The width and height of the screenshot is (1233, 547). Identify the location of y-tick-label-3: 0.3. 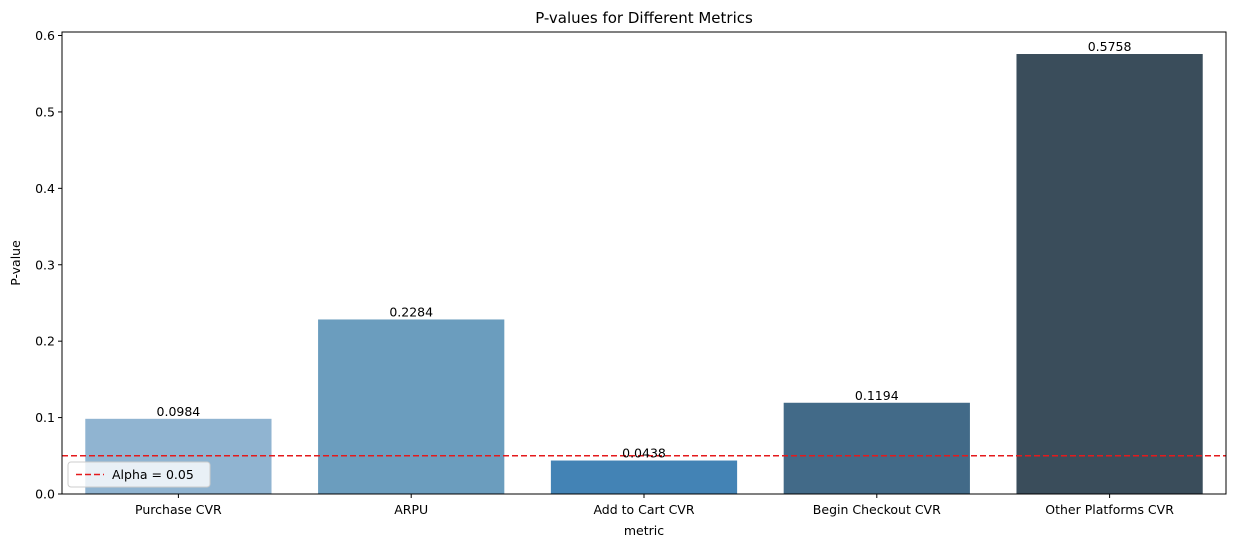
(45, 264).